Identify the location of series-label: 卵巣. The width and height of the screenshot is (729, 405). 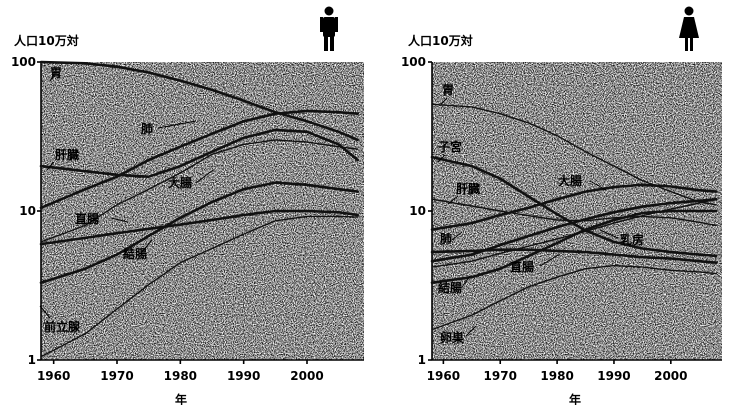
(452, 337).